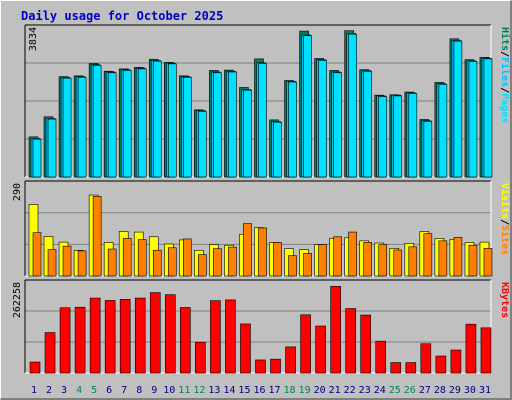 Image resolution: width=512 pixels, height=400 pixels. I want to click on day-label-1: 1, so click(34, 390).